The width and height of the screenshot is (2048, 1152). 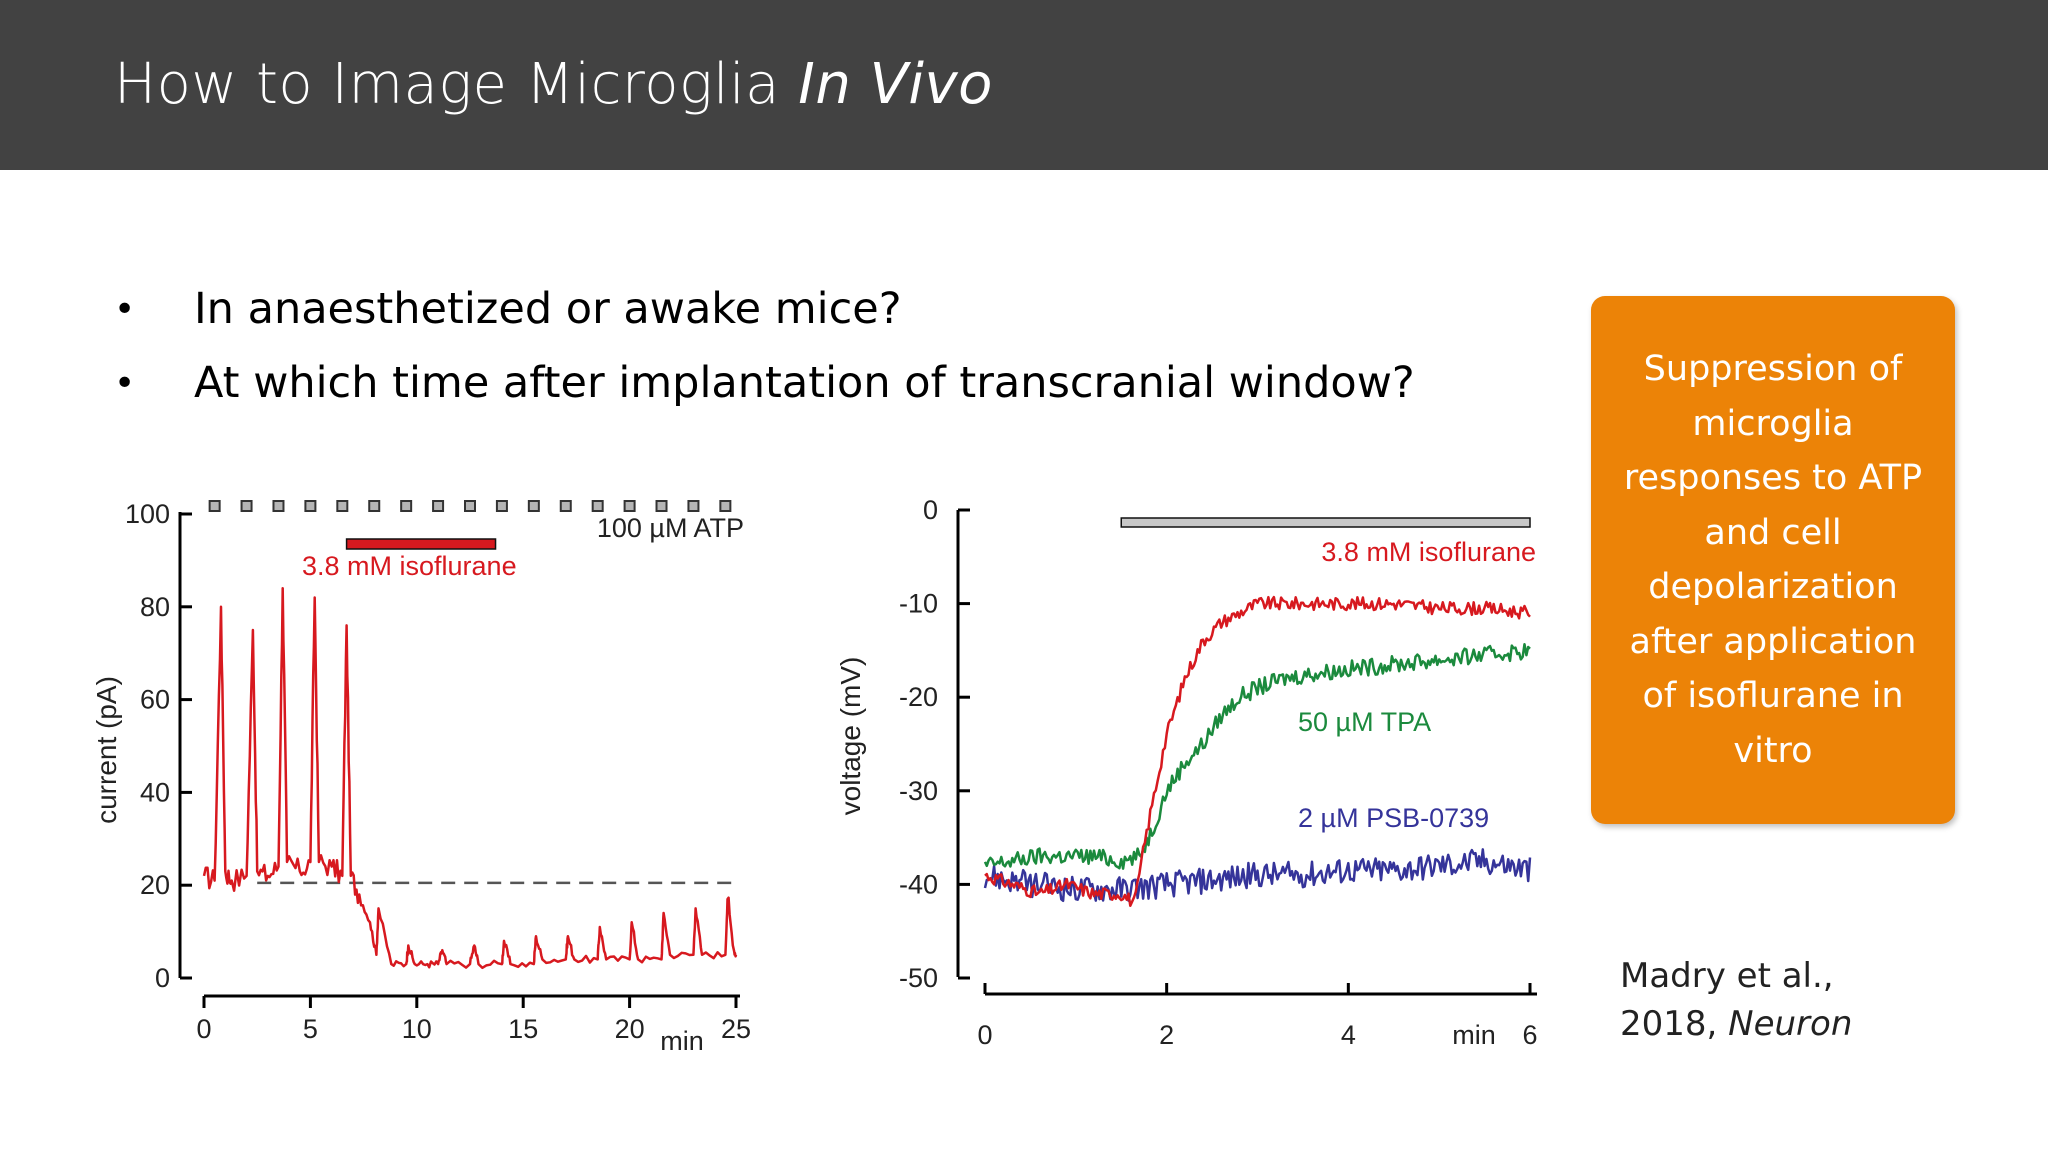 I want to click on x-tick-label: 5, so click(x=310, y=1029).